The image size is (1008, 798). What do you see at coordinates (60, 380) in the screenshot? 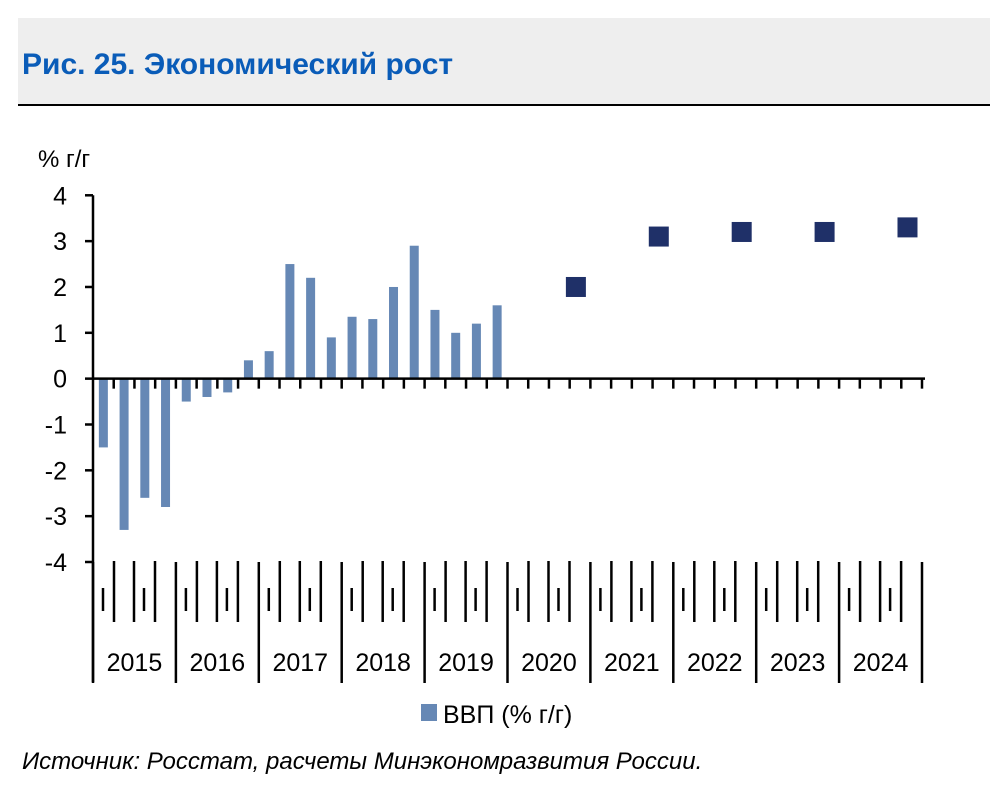
I see `y-tick-label: 0` at bounding box center [60, 380].